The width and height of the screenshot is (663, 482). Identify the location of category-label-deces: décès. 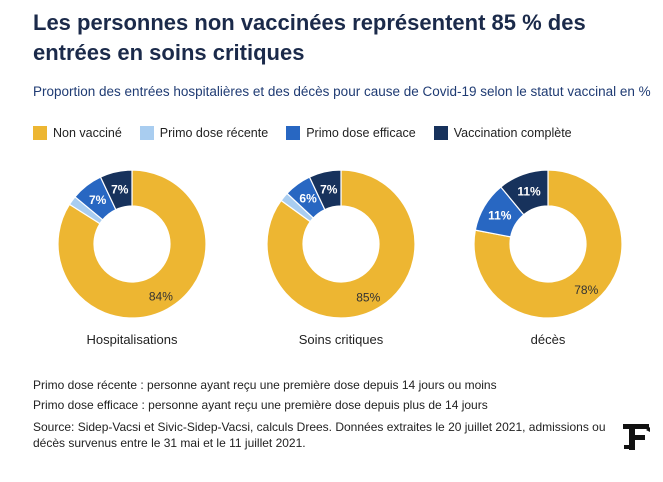
(548, 339).